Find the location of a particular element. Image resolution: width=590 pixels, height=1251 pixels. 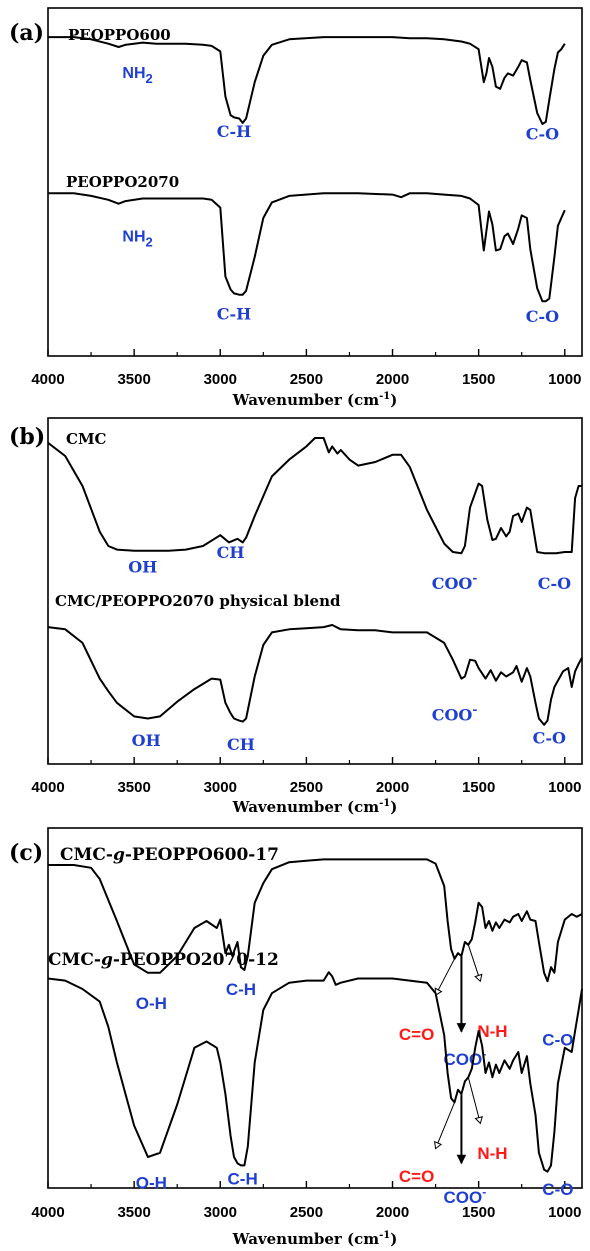

series-name: PEOPPO600 is located at coordinates (119, 35).